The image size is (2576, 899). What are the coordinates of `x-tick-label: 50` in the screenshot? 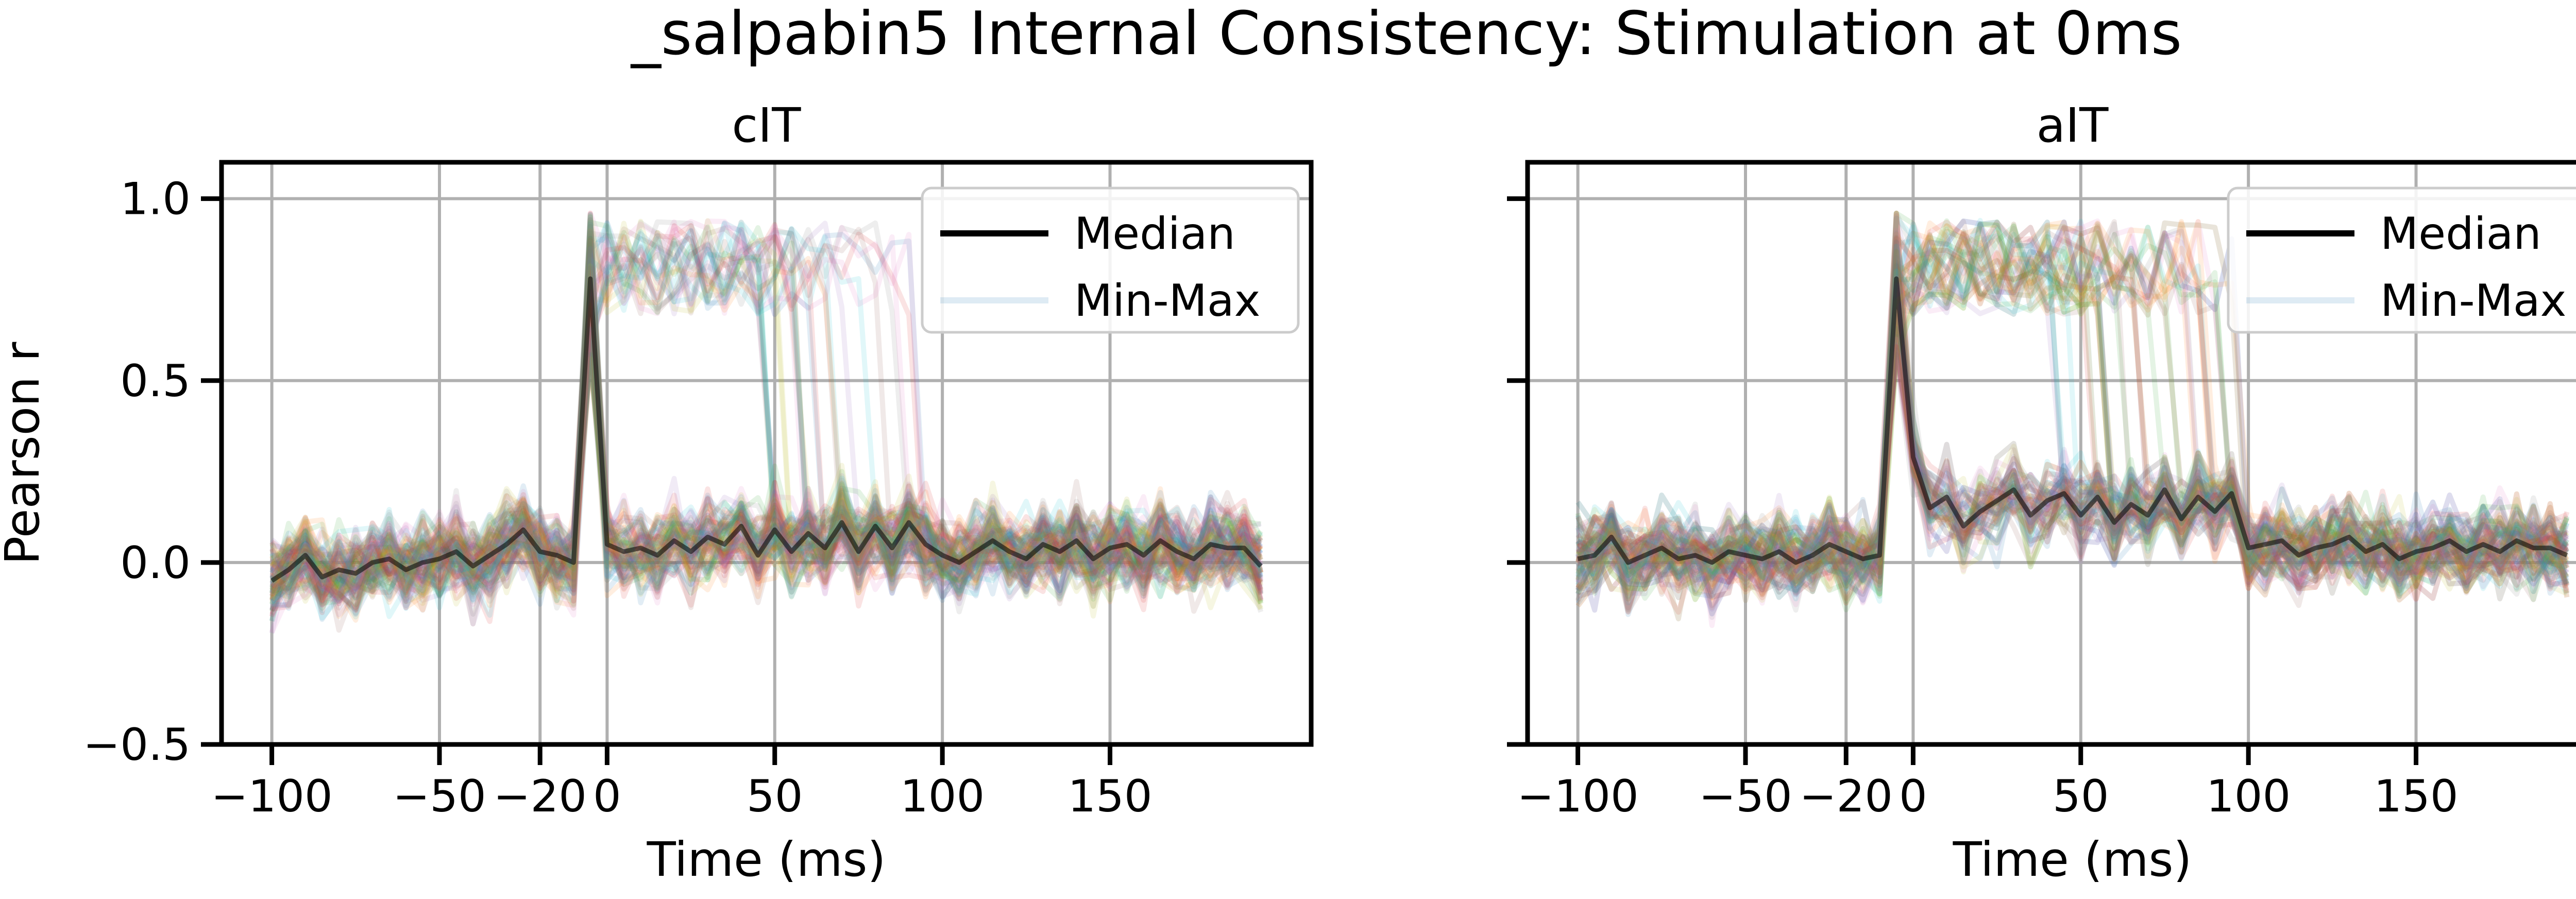 It's located at (775, 796).